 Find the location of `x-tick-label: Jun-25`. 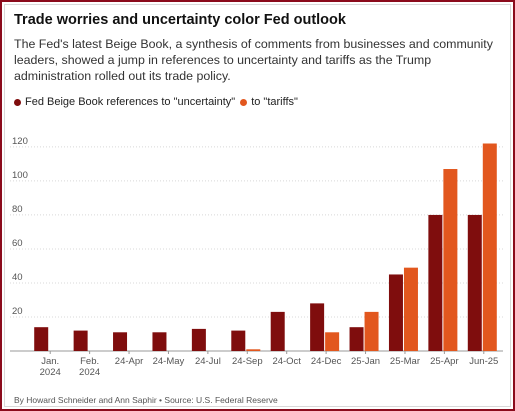

x-tick-label: Jun-25 is located at coordinates (483, 361).